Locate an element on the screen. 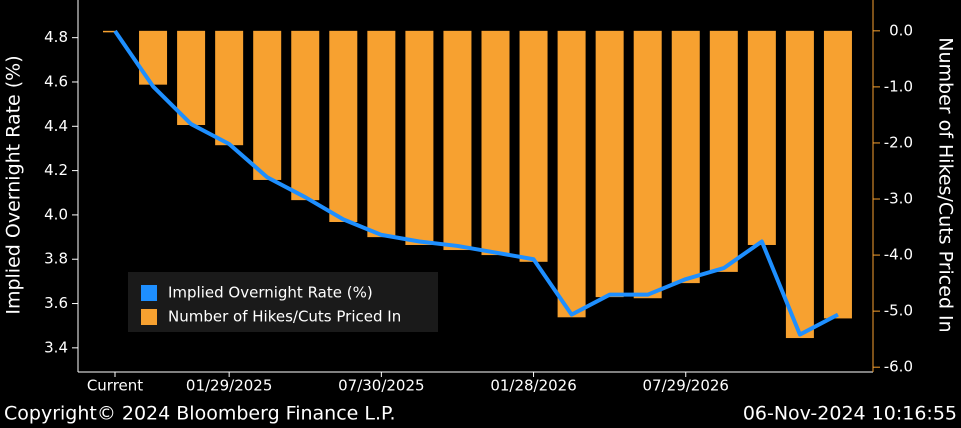 The image size is (961, 428). x-tick-label: 01/29/2025 is located at coordinates (229, 386).